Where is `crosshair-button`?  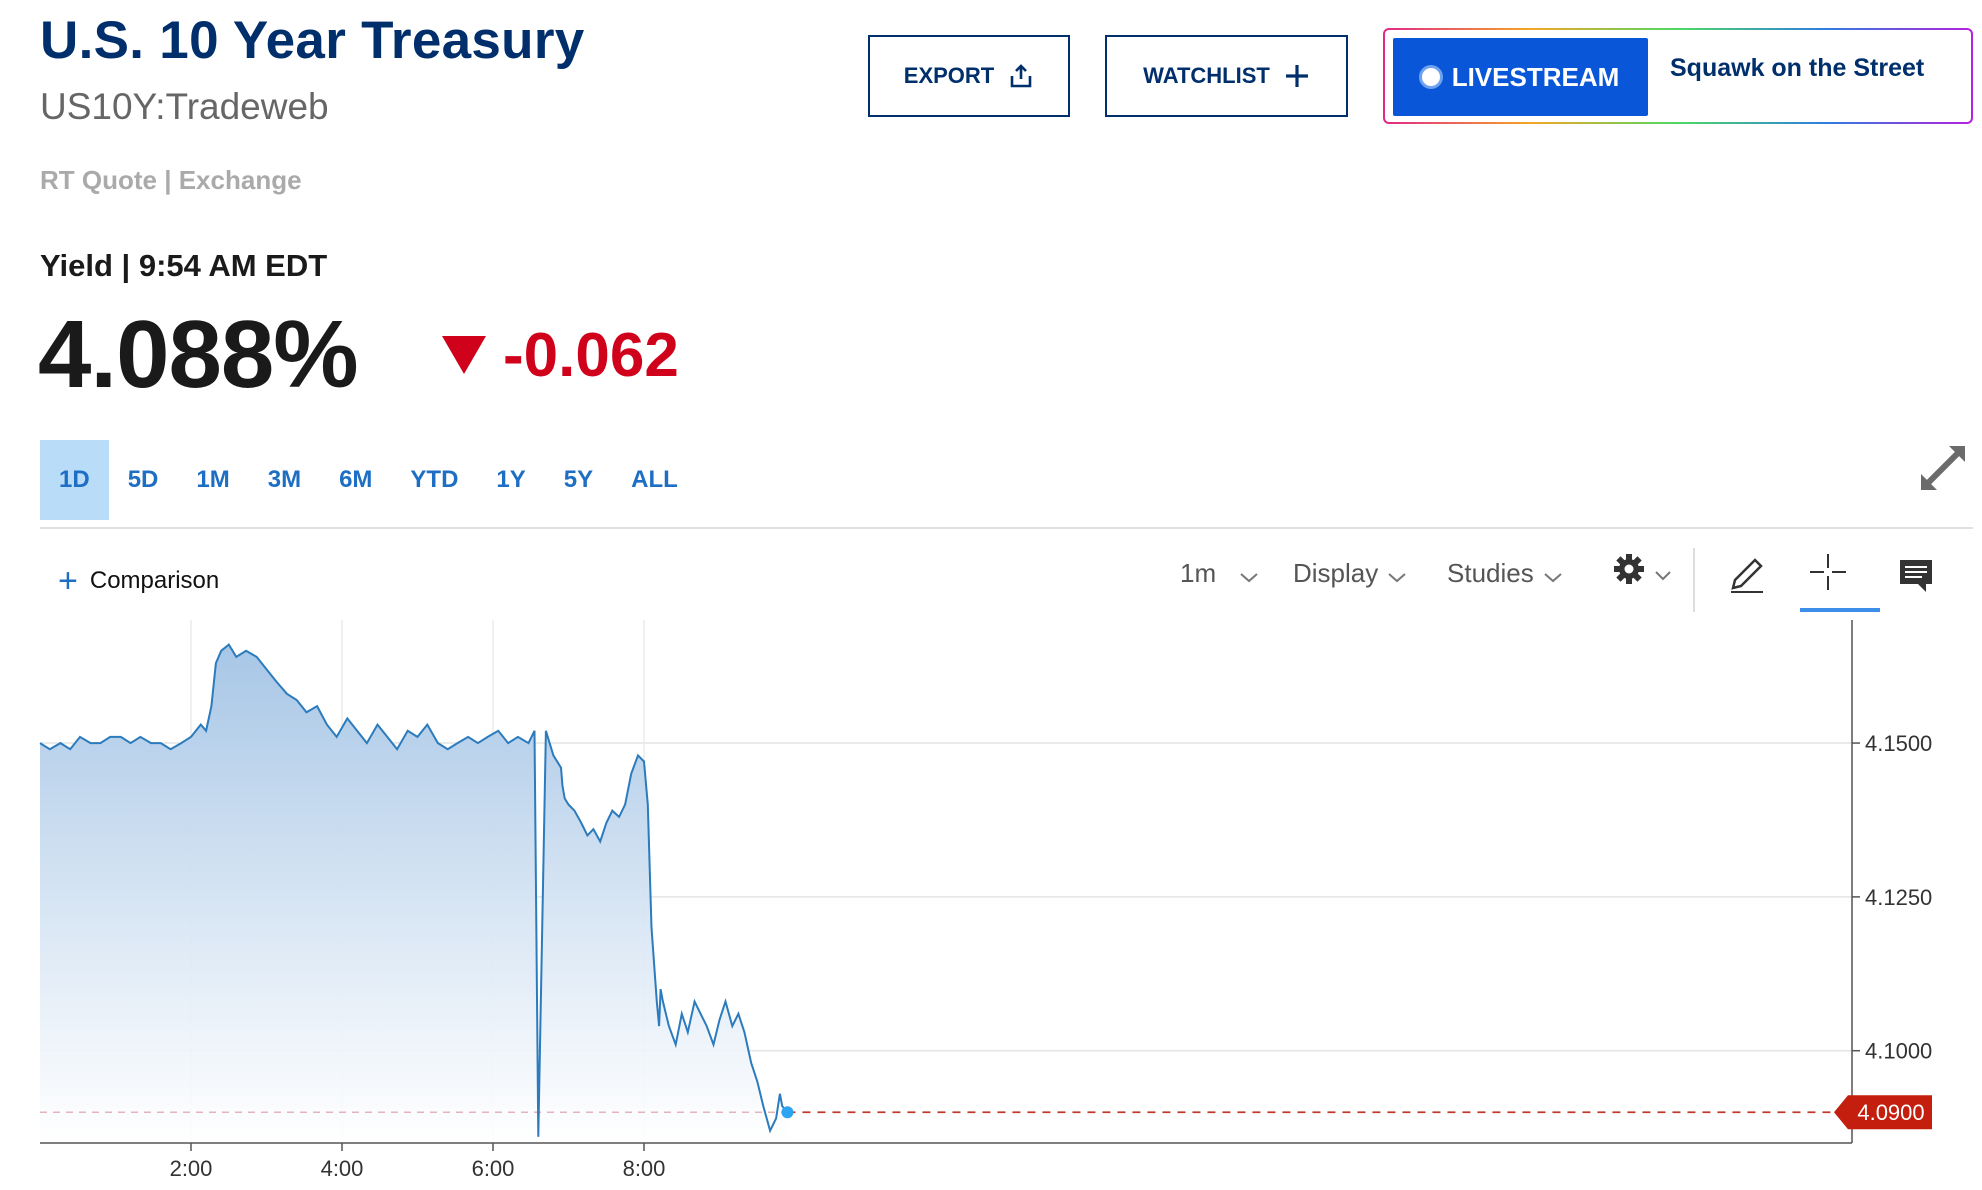
crosshair-button is located at coordinates (1828, 574).